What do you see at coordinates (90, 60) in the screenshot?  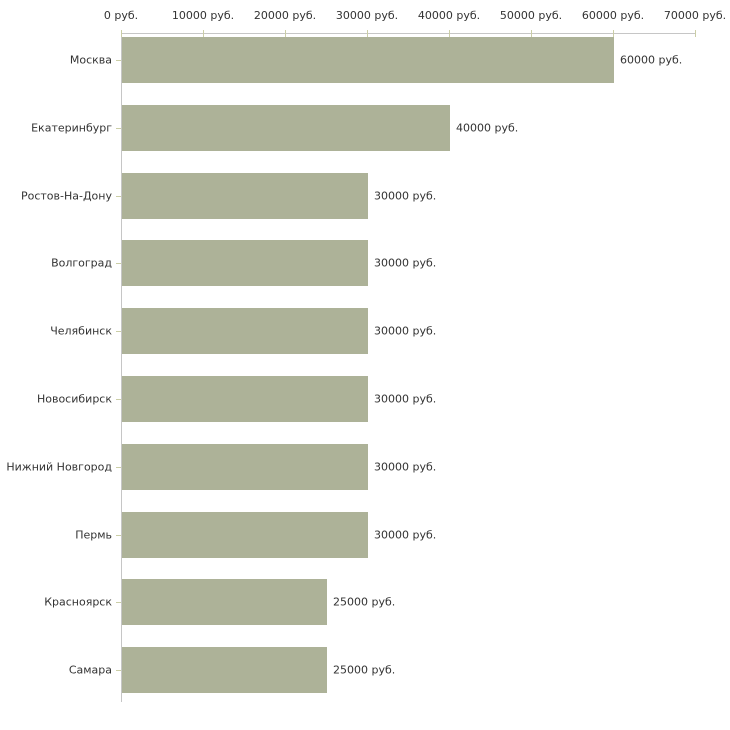 I see `category-label: Москва` at bounding box center [90, 60].